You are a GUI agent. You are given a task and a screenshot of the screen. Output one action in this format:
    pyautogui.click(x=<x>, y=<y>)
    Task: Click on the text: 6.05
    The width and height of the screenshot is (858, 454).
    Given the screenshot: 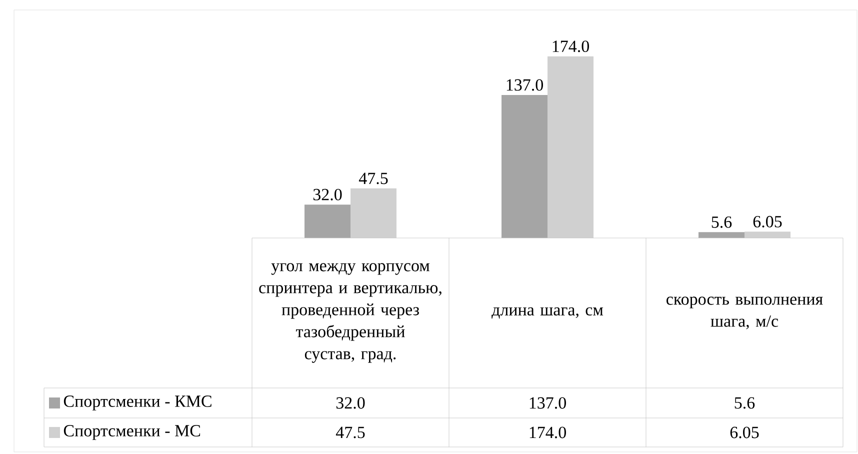 What is the action you would take?
    pyautogui.click(x=767, y=222)
    